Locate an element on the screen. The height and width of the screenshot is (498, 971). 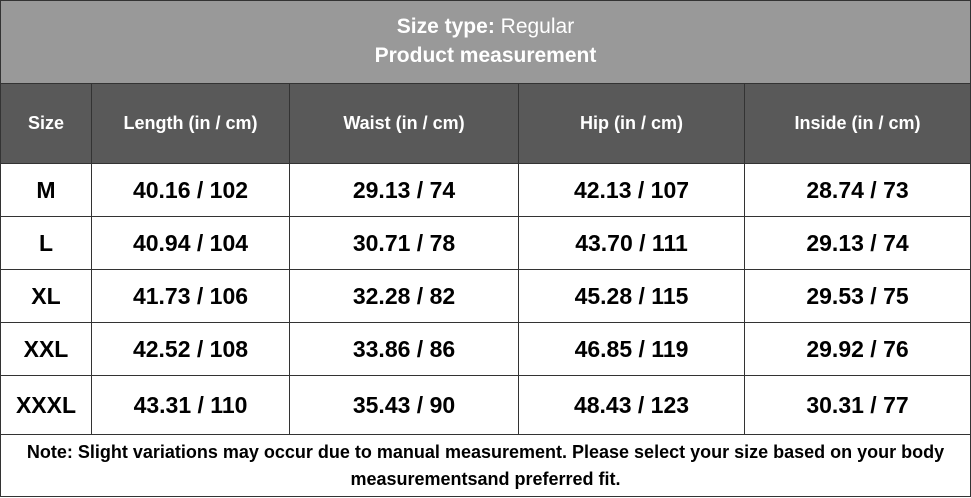
measurement-cell: 43.31 / 110 is located at coordinates (191, 405).